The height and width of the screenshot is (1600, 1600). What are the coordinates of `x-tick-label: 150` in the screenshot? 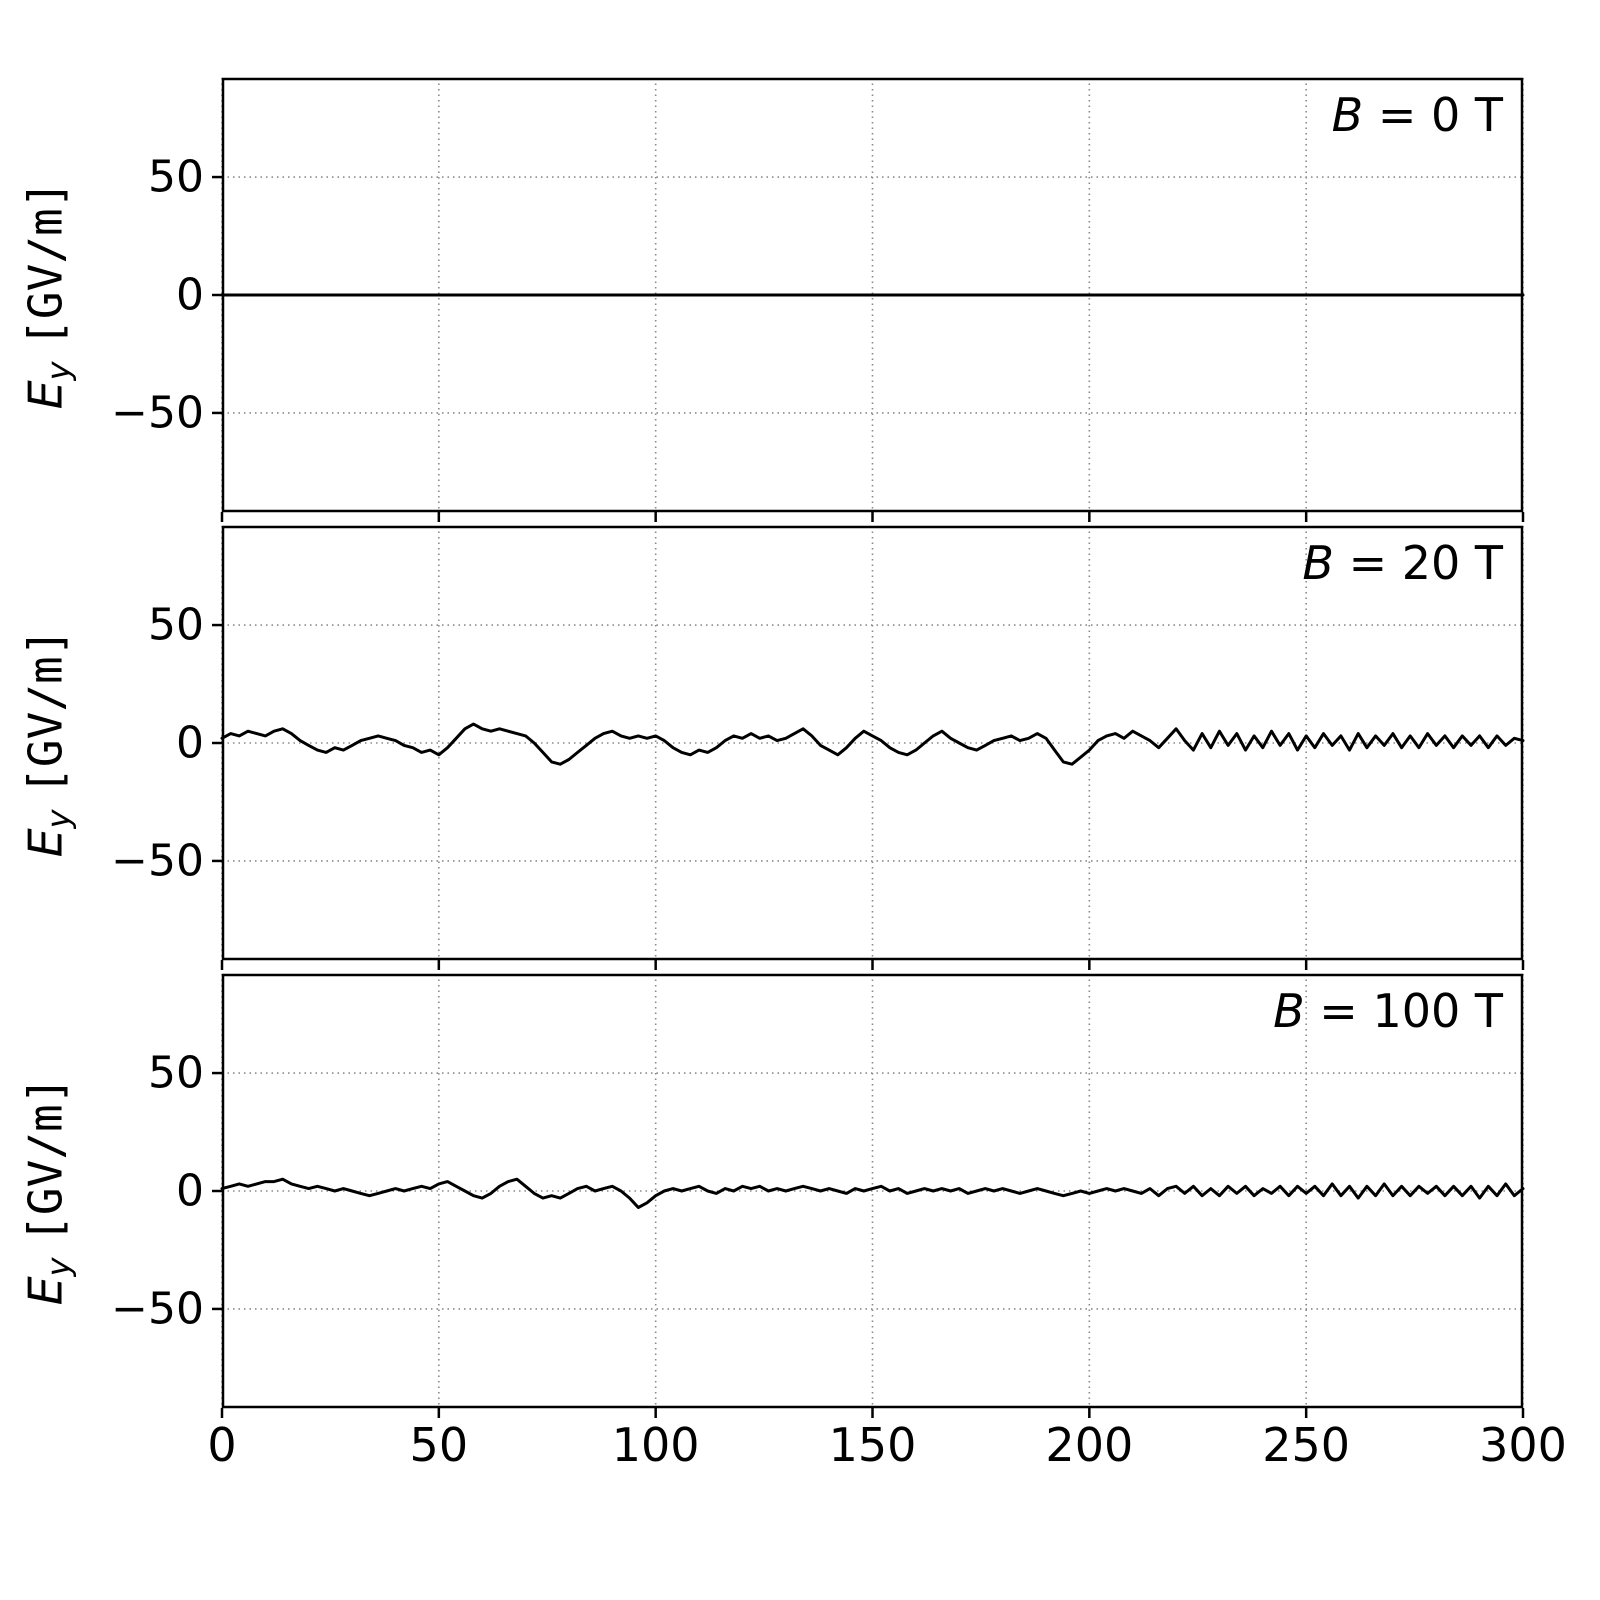 It's located at (872, 1445).